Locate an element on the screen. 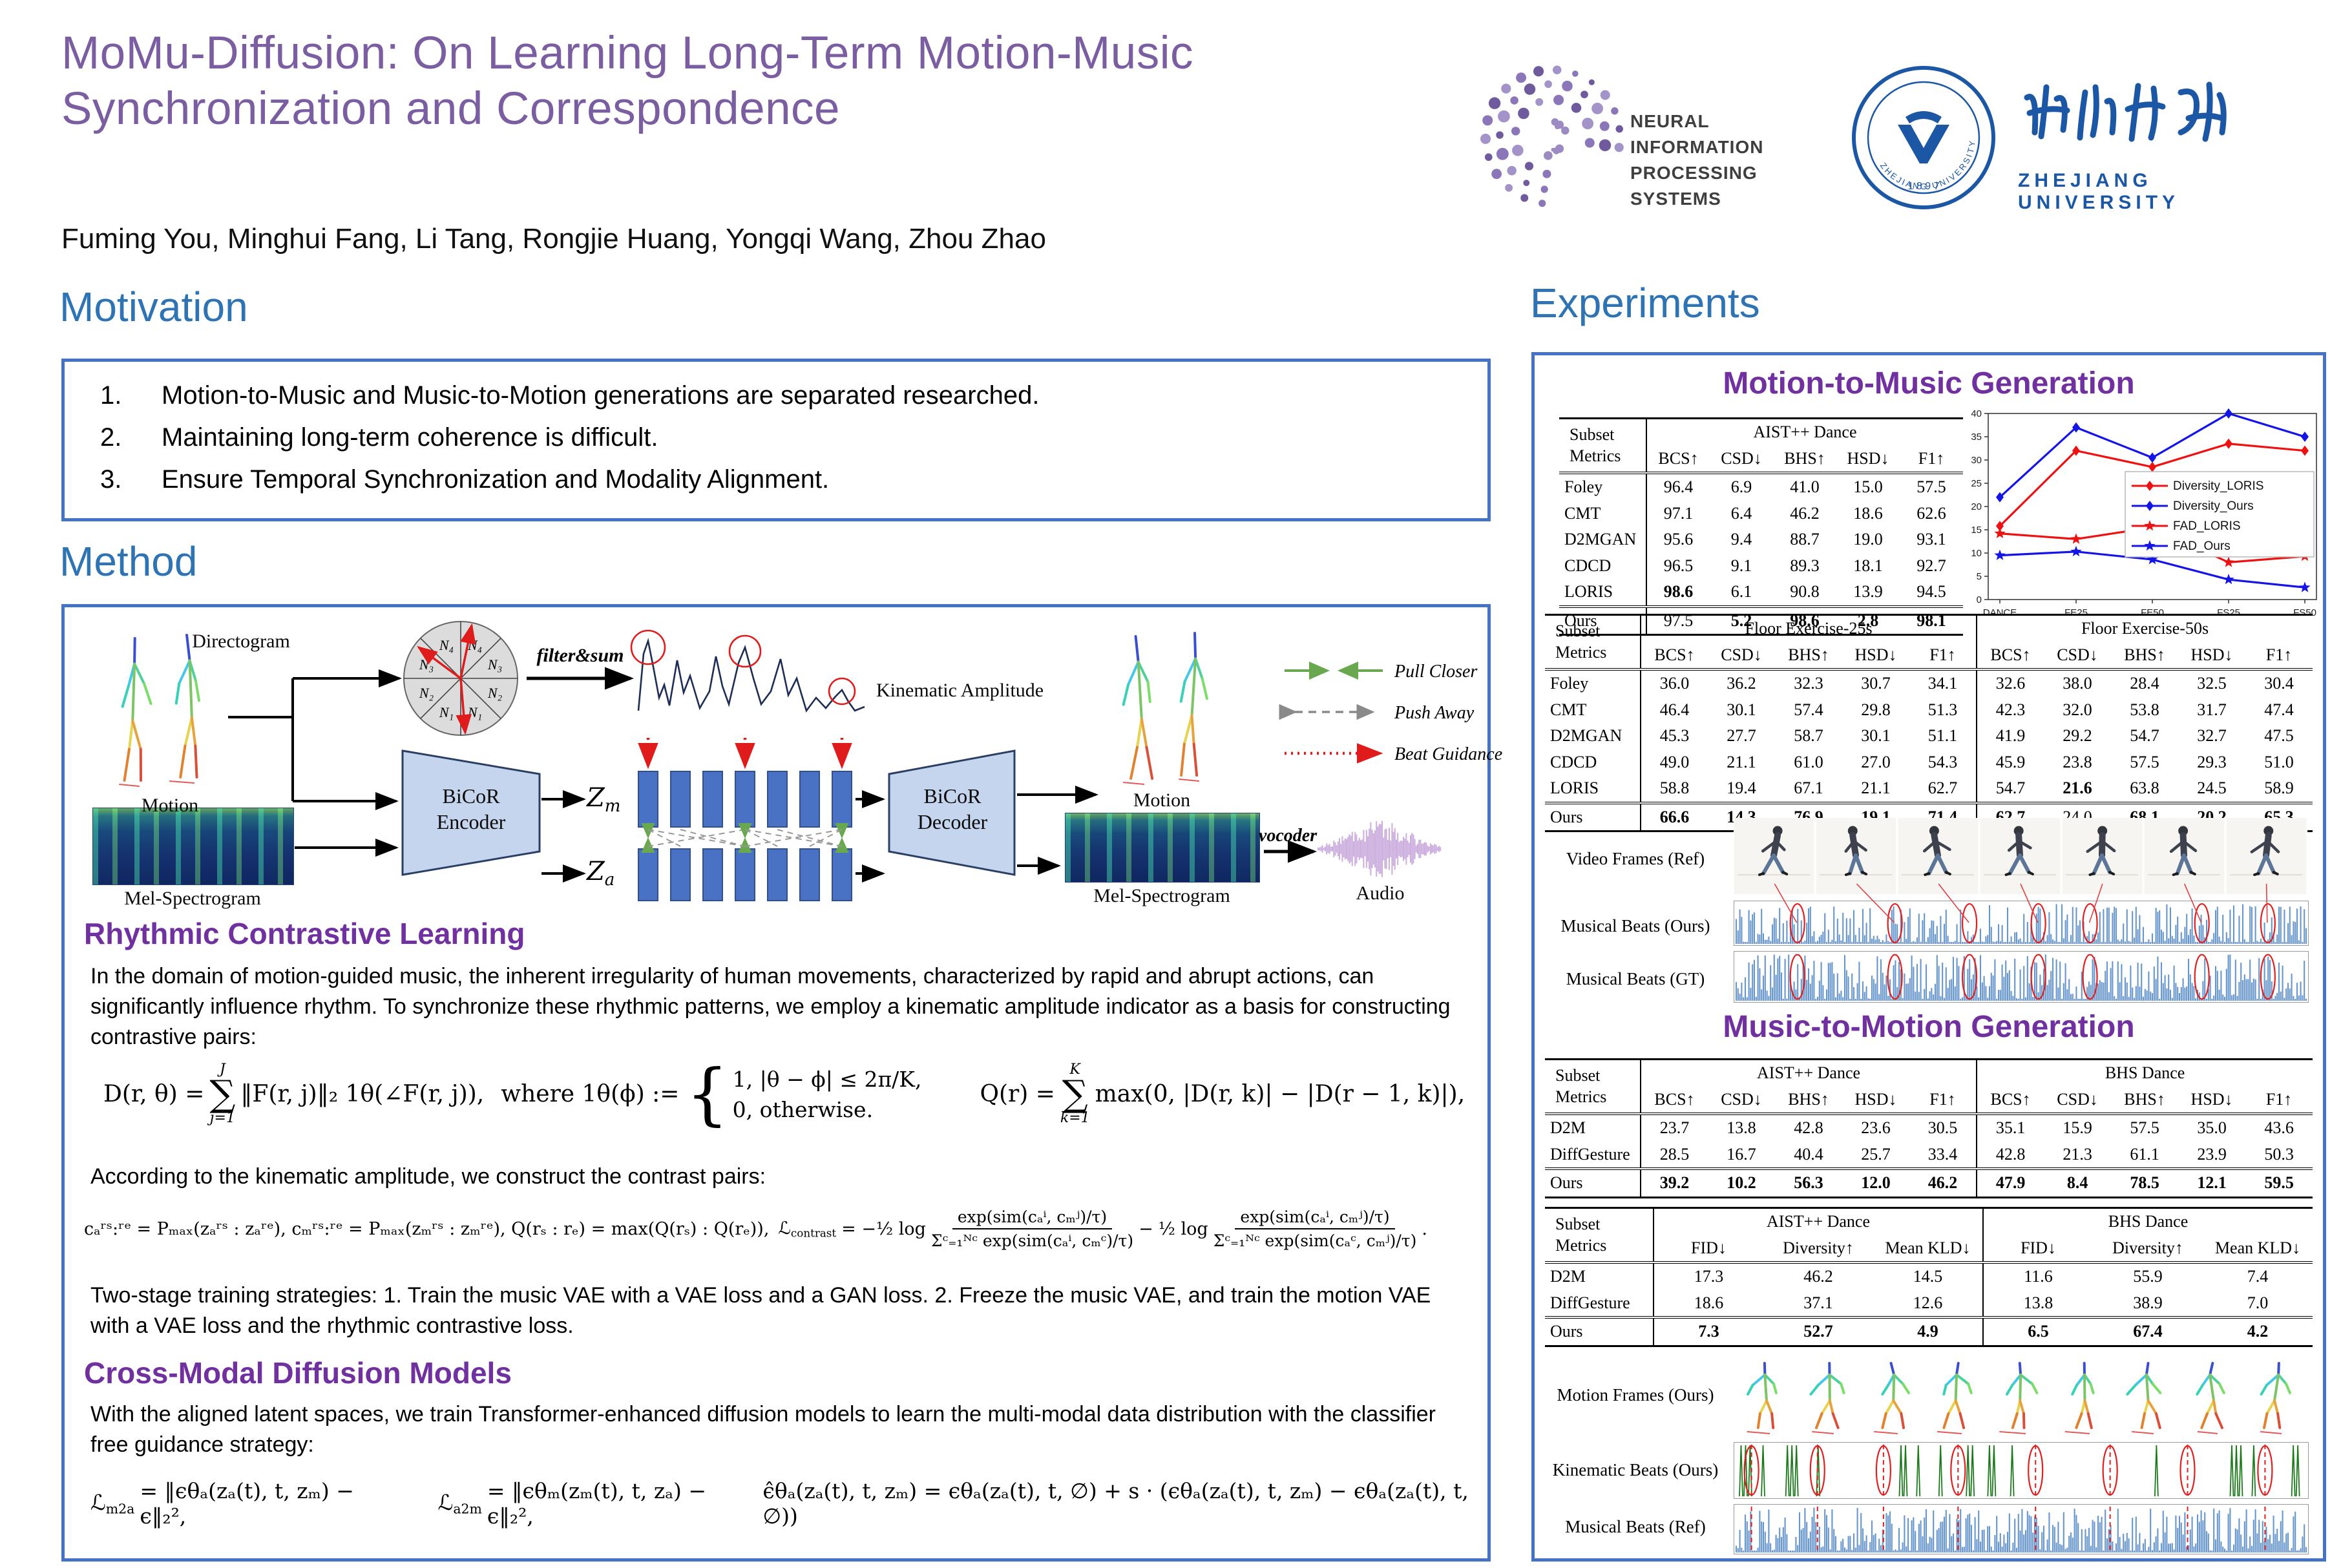 Image resolution: width=2352 pixels, height=1568 pixels. table-cell: 37.1 is located at coordinates (1818, 1302).